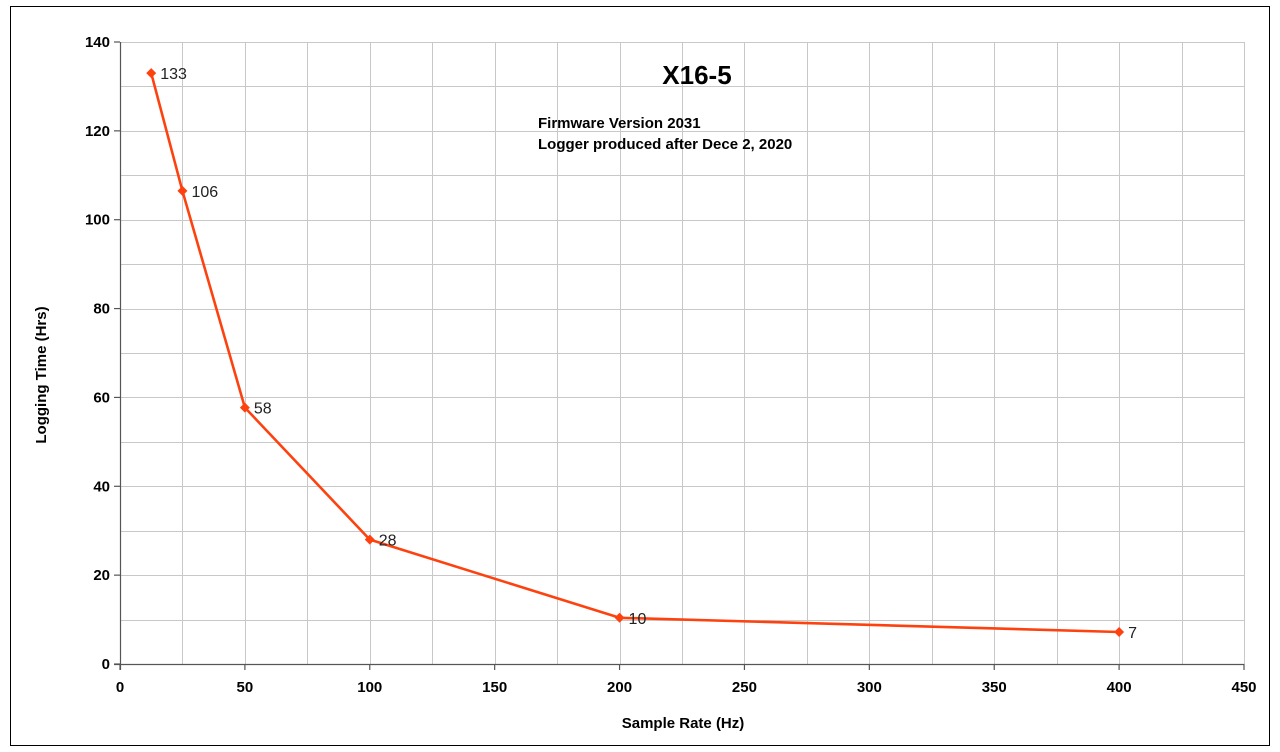  I want to click on y-tick-label: 0, so click(106, 664).